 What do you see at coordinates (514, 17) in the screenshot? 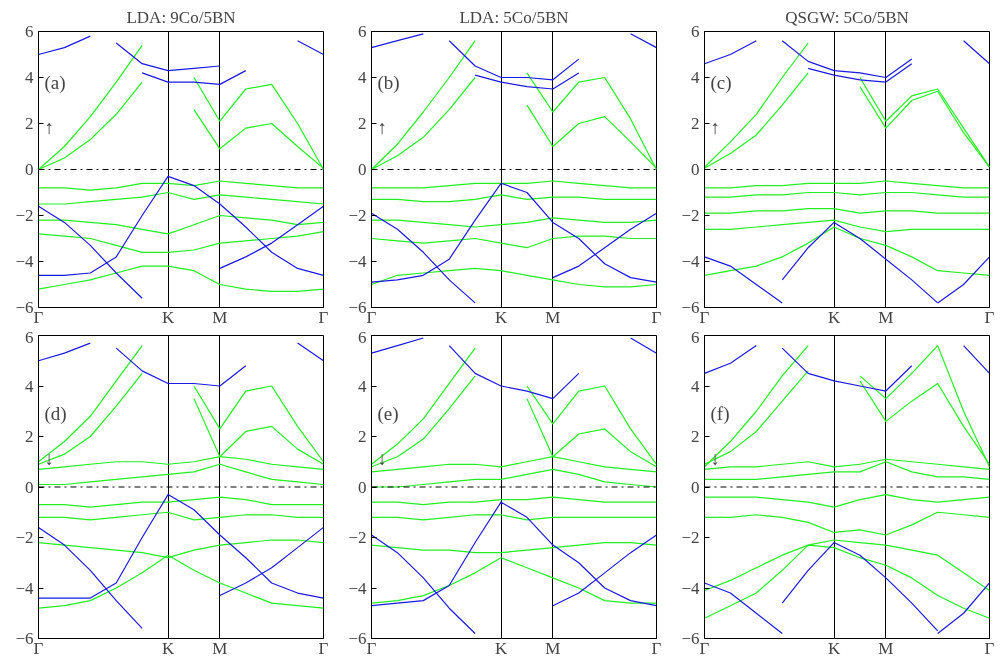
I see `chart-title: LDA: 5Co/5BN` at bounding box center [514, 17].